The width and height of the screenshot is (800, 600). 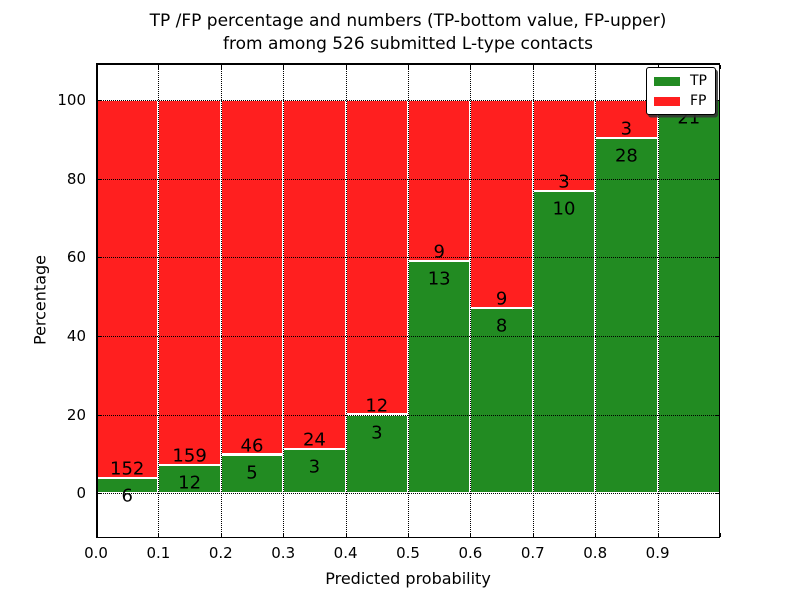 What do you see at coordinates (681, 91) in the screenshot?
I see `legend: TP FP` at bounding box center [681, 91].